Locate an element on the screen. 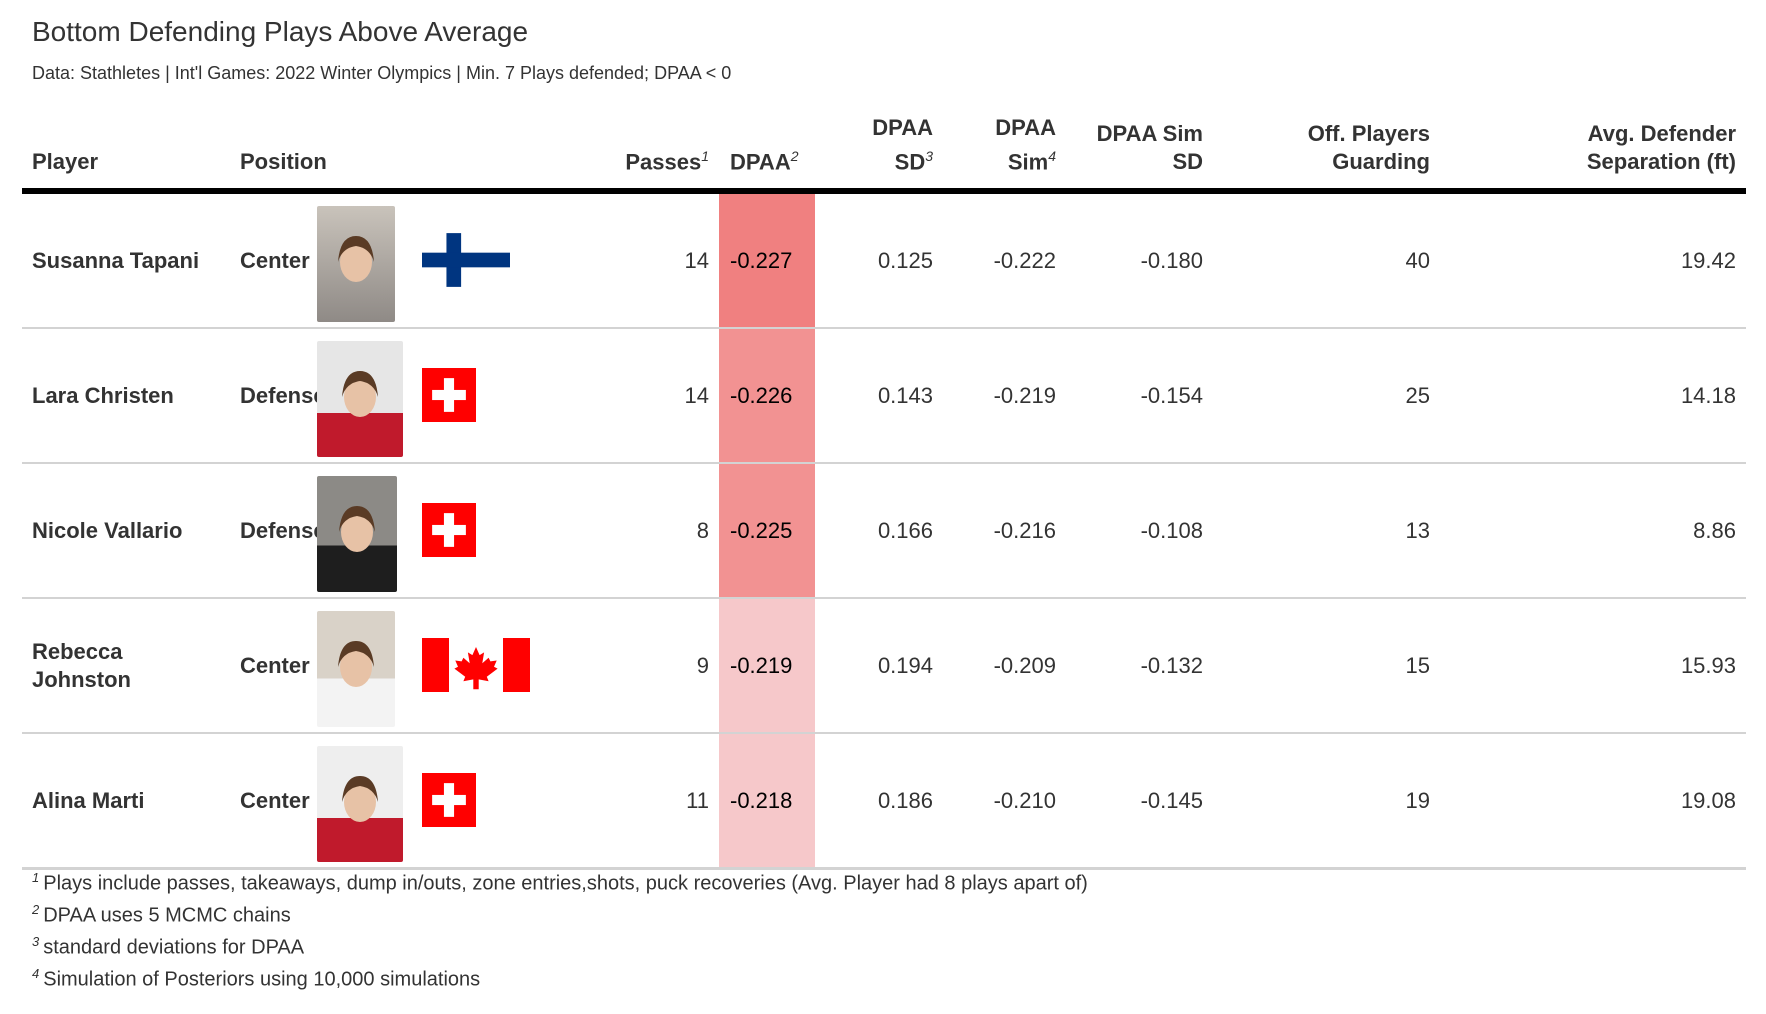  footnote: 3 standard deviations for DPAA is located at coordinates (168, 947).